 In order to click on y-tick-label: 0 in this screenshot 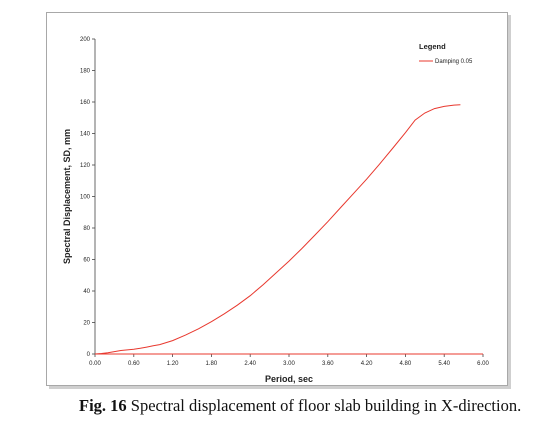, I will do `click(89, 355)`.